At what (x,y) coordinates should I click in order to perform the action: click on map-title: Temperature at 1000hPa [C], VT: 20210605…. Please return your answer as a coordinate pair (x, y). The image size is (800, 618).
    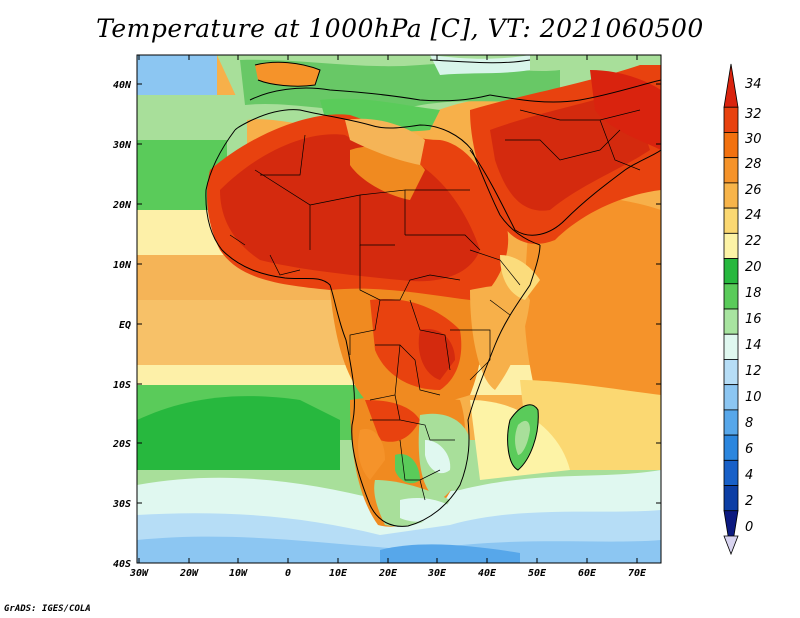
    Looking at the image, I should click on (400, 28).